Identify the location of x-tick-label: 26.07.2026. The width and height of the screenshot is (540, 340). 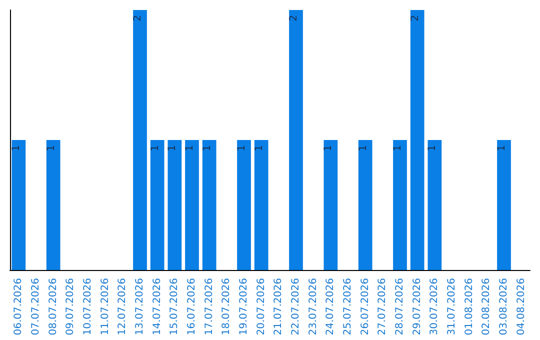
(365, 307).